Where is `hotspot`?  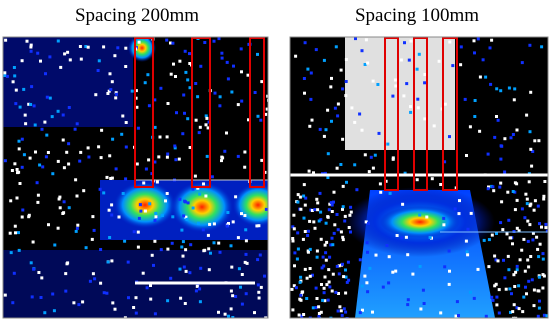
hotspot is located at coordinates (202, 207).